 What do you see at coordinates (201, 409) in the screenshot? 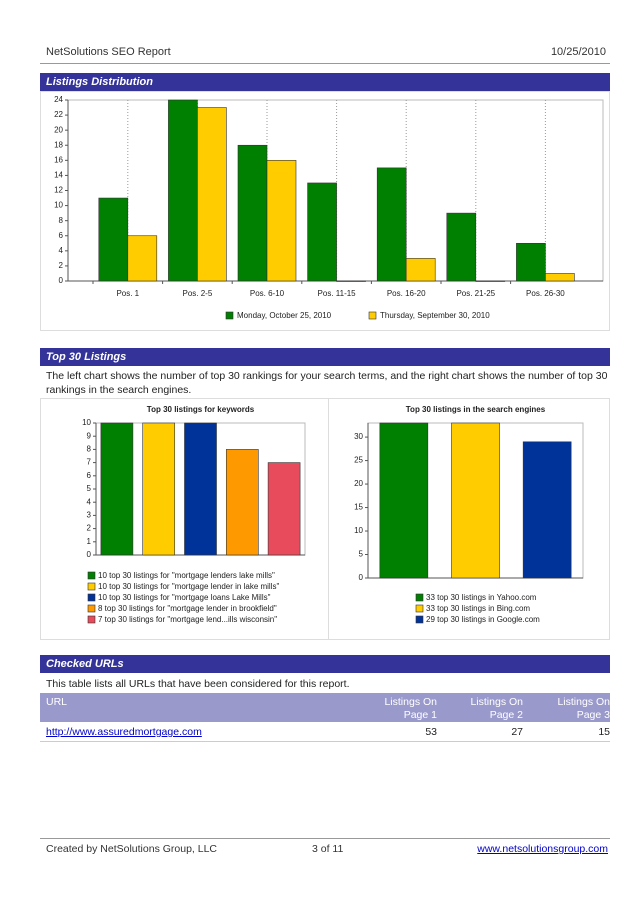
I see `chart-title: Top 30 listings for keywords` at bounding box center [201, 409].